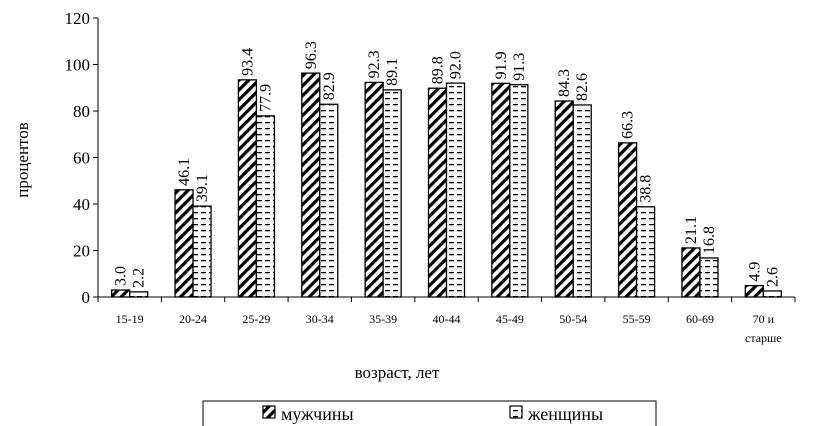  Describe the element at coordinates (311, 55) in the screenshot. I see `data-label: 96.3` at that location.